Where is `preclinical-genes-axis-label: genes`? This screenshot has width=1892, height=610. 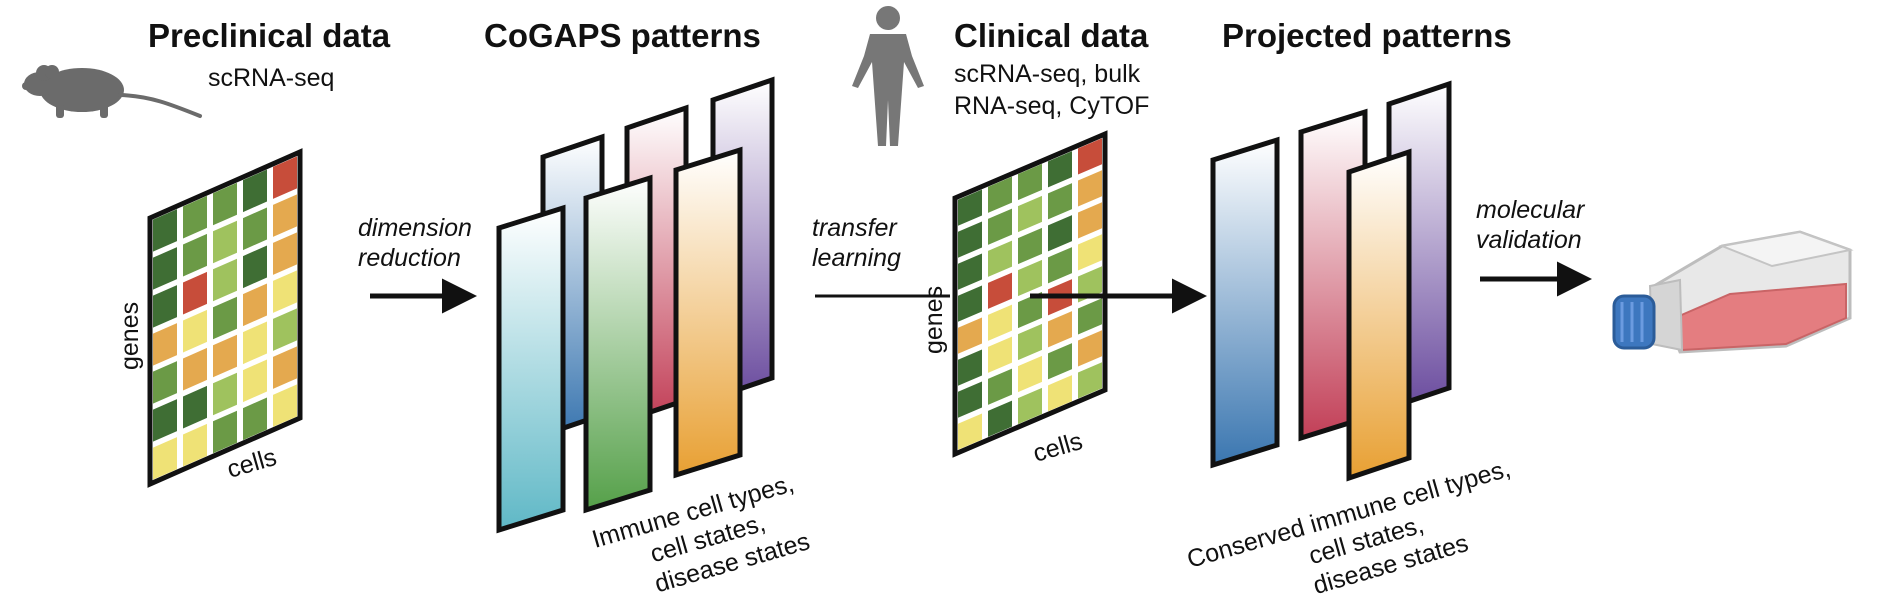
preclinical-genes-axis-label: genes is located at coordinates (130, 336).